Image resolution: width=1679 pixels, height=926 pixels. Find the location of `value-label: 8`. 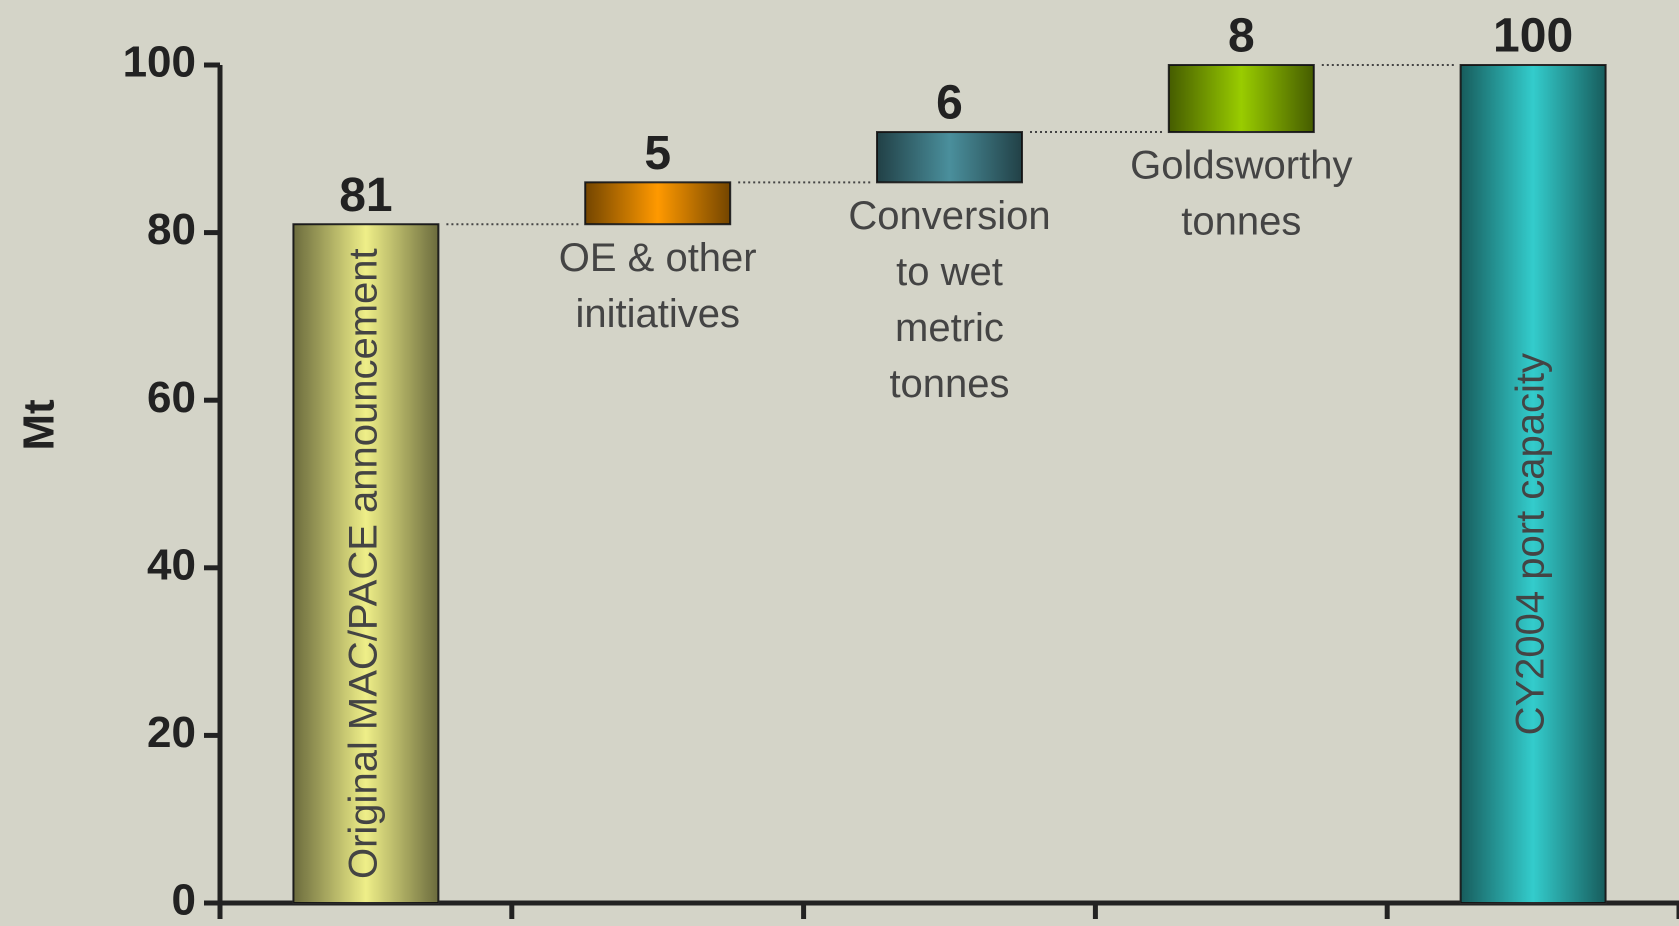

value-label: 8 is located at coordinates (1241, 36).